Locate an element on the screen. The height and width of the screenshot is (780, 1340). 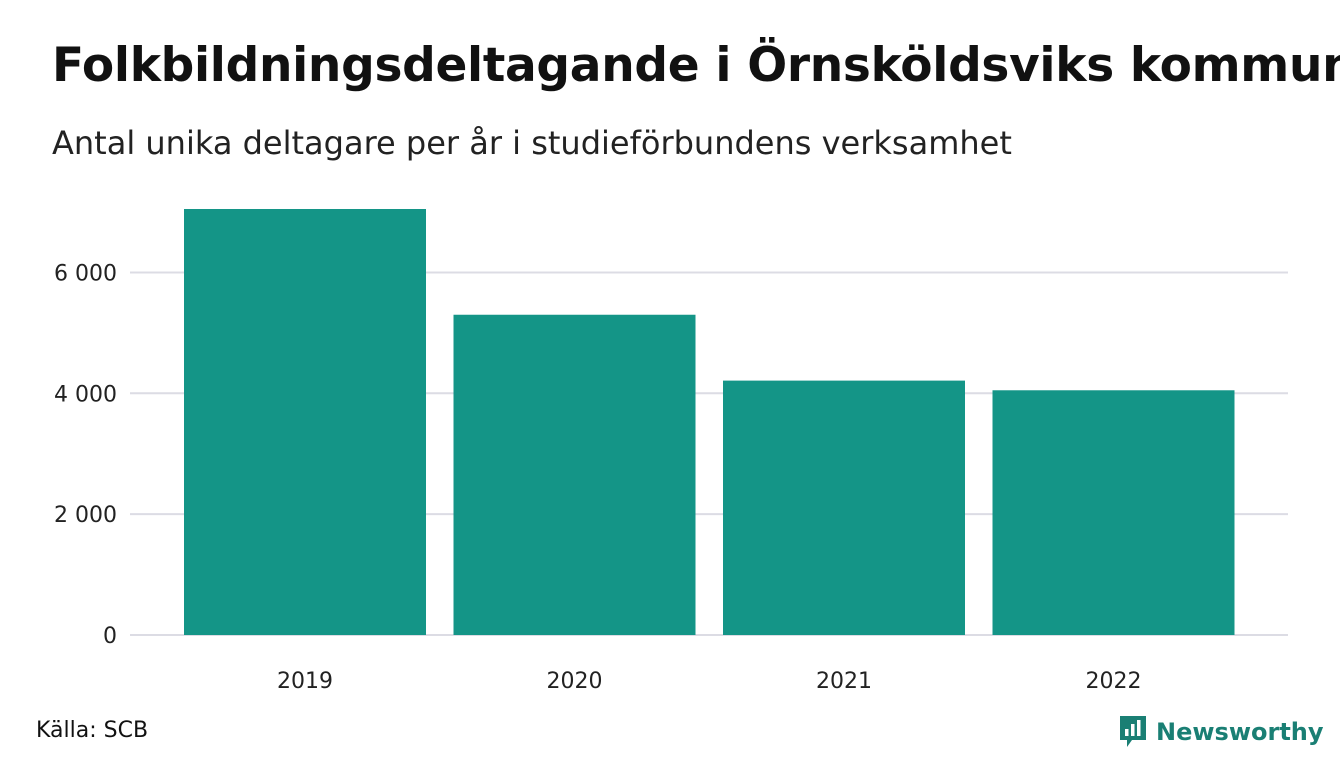
bar-2022 is located at coordinates (1113, 512).